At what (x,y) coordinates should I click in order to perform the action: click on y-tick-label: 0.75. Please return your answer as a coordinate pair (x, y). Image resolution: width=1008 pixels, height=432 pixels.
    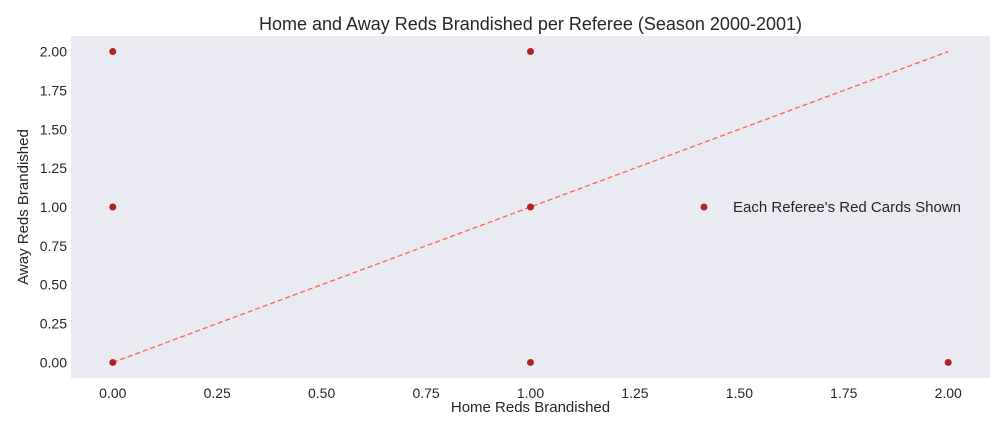
    Looking at the image, I should click on (53, 246).